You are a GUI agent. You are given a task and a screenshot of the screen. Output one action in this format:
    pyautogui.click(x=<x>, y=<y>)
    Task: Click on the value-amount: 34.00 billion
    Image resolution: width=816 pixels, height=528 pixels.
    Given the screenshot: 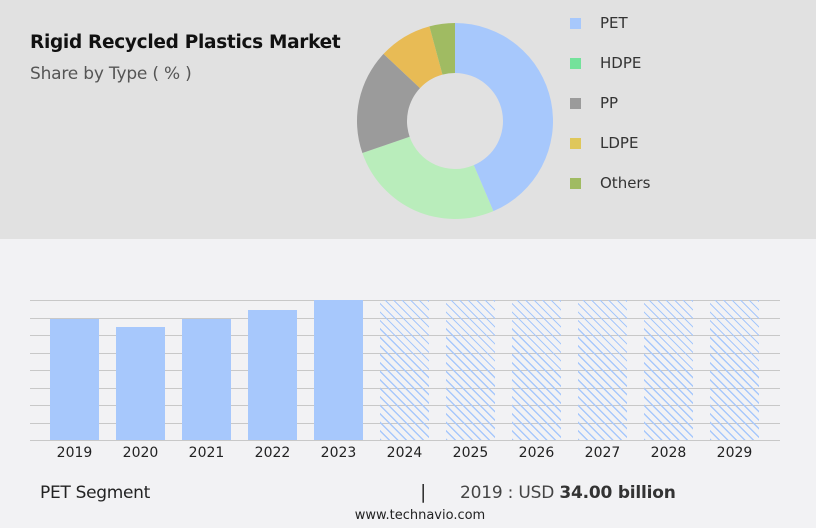 What is the action you would take?
    pyautogui.click(x=617, y=493)
    